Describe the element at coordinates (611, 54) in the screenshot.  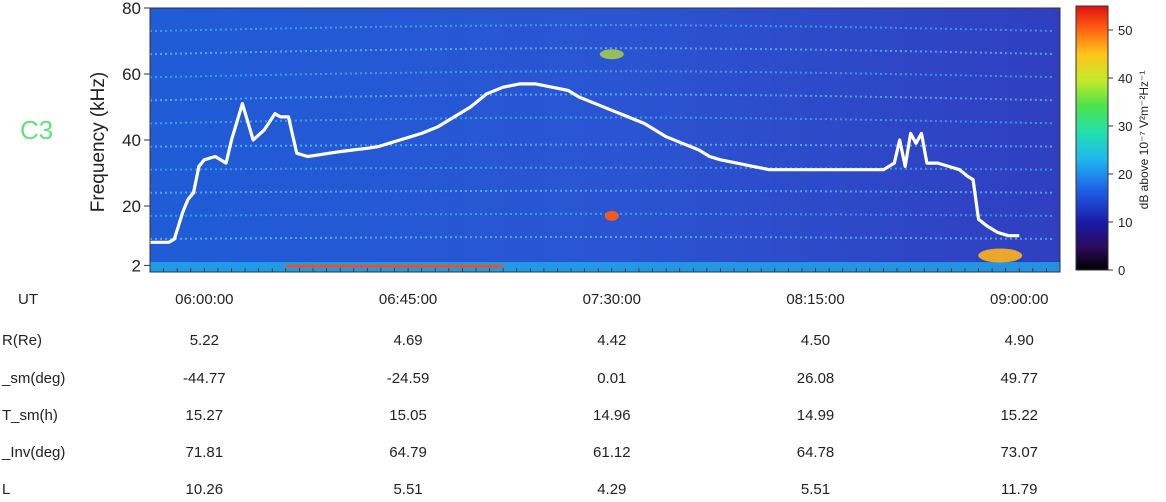
I see `emission-patch` at that location.